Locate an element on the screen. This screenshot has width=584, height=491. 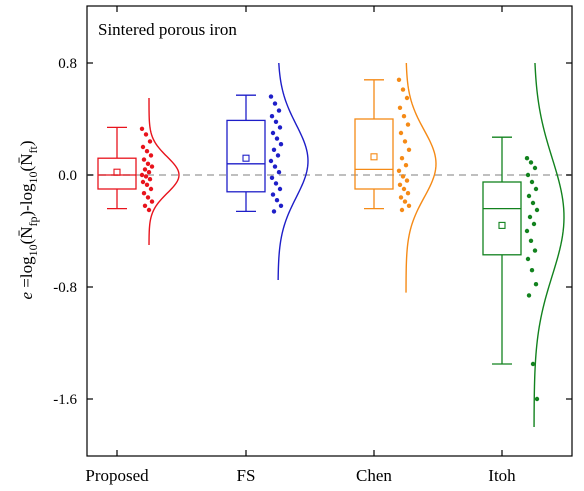
y-tick-label: -1.6 is located at coordinates (65, 400).